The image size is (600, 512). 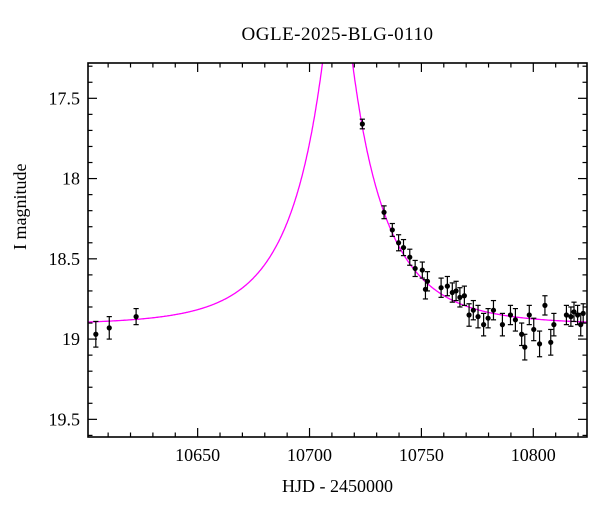 I want to click on x-tick-label: 10800, so click(x=533, y=455).